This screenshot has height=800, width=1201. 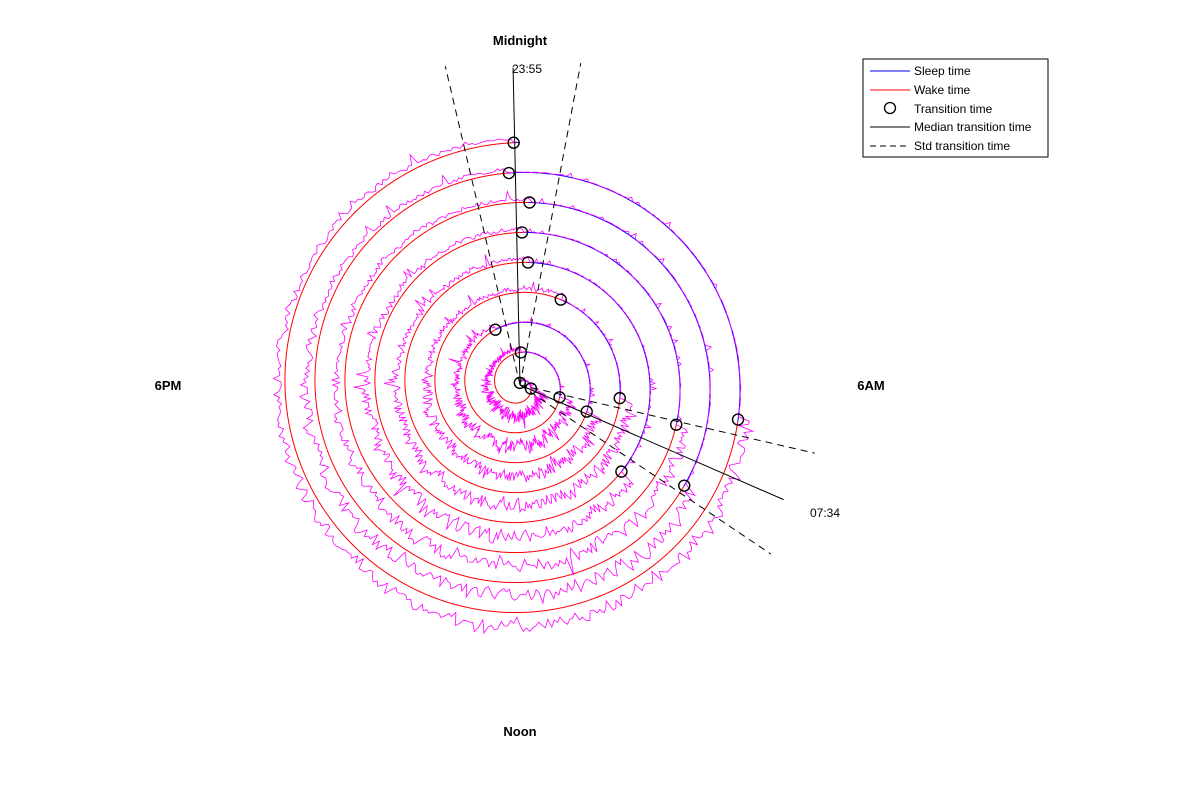 I want to click on legend-sleep-label: Sleep time, so click(x=942, y=71).